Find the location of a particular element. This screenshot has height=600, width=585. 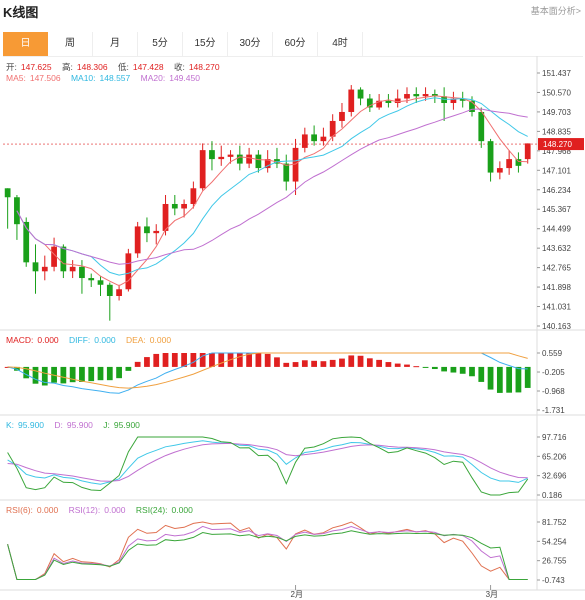

price-tick-label: 146.234 is located at coordinates (556, 190).